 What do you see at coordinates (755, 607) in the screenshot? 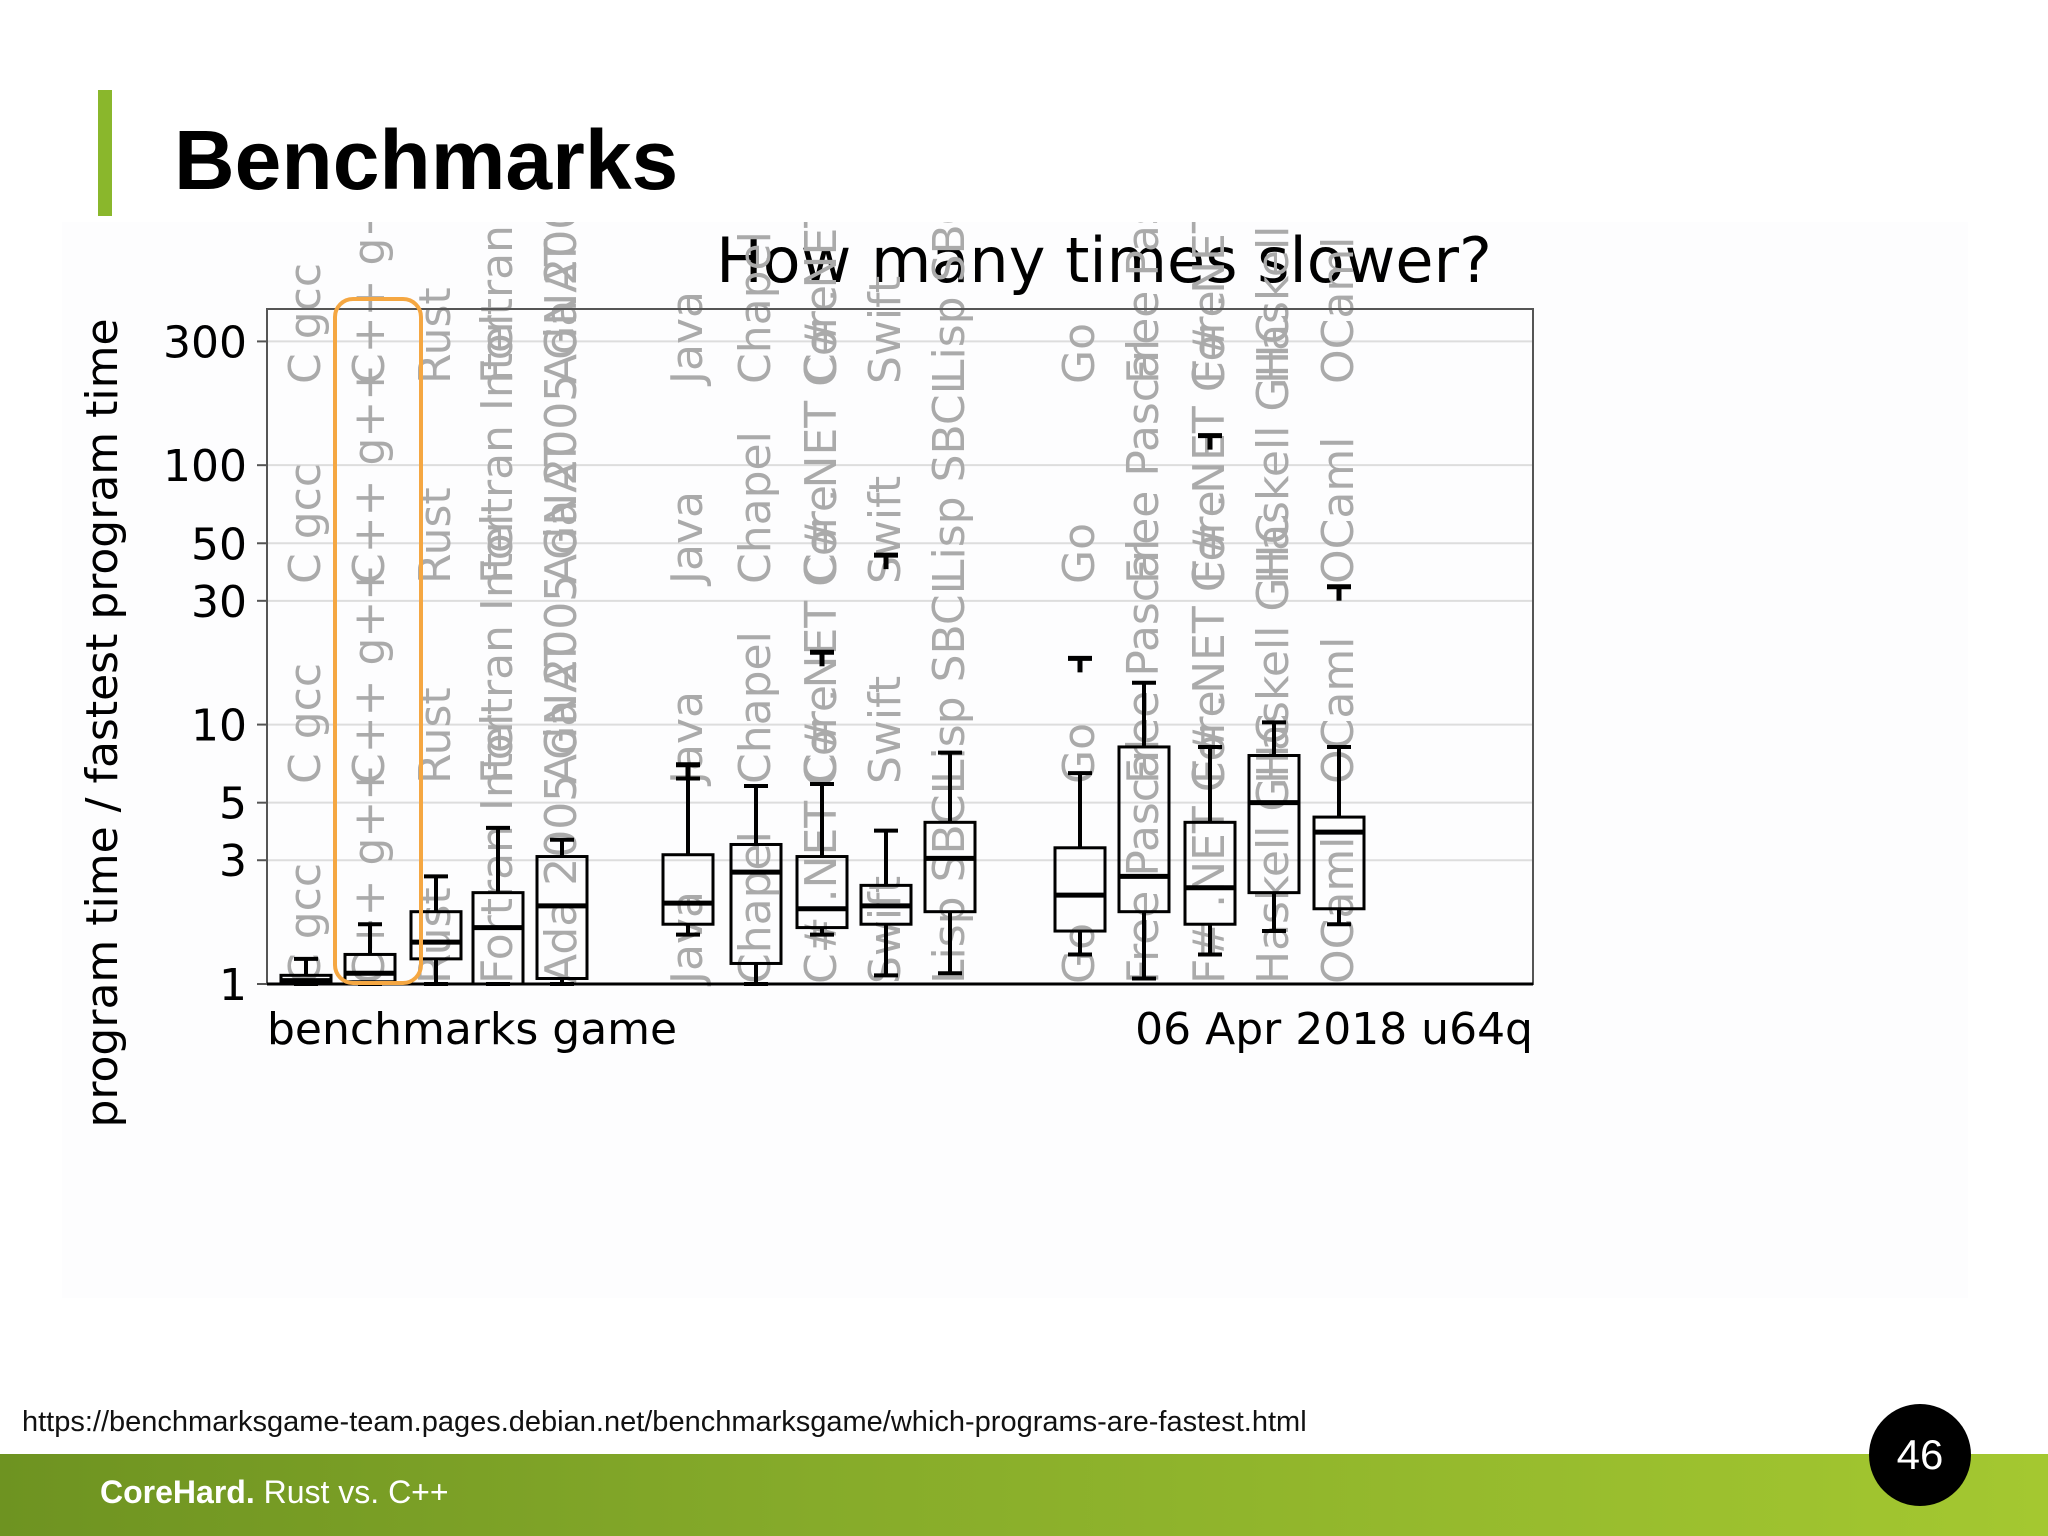
I see `label-column: Chapel Chapel Chapel Chapel` at bounding box center [755, 607].